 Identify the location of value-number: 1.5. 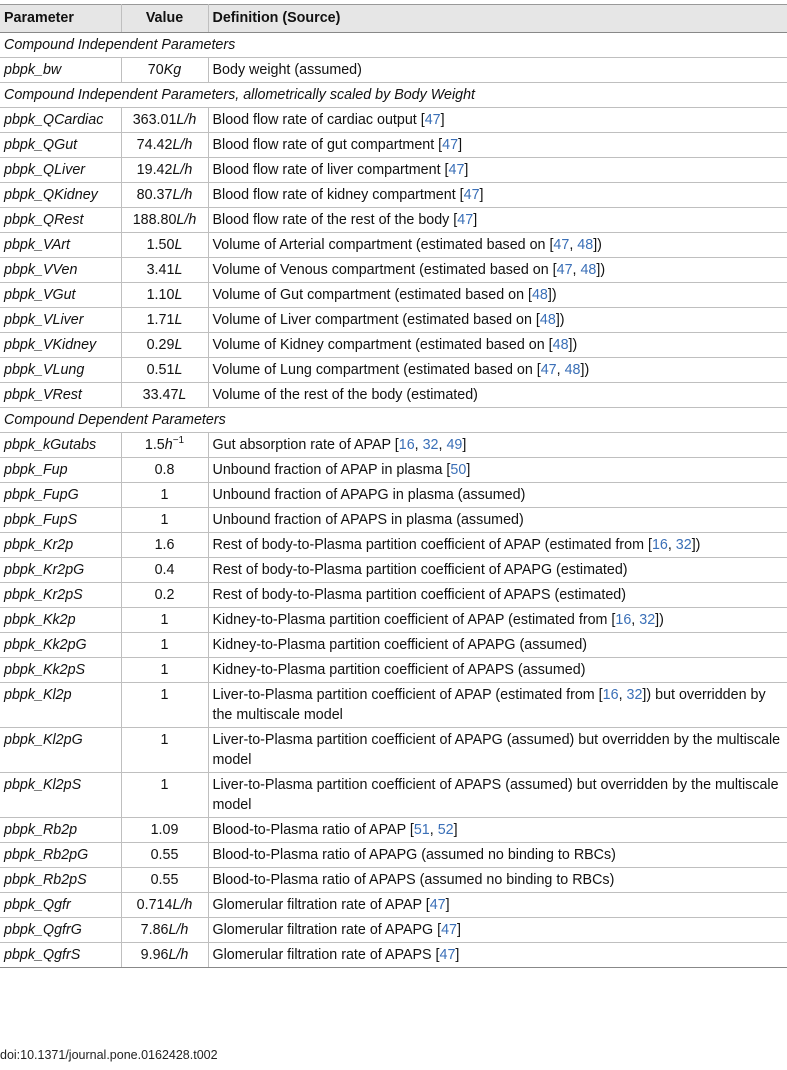
(154, 445).